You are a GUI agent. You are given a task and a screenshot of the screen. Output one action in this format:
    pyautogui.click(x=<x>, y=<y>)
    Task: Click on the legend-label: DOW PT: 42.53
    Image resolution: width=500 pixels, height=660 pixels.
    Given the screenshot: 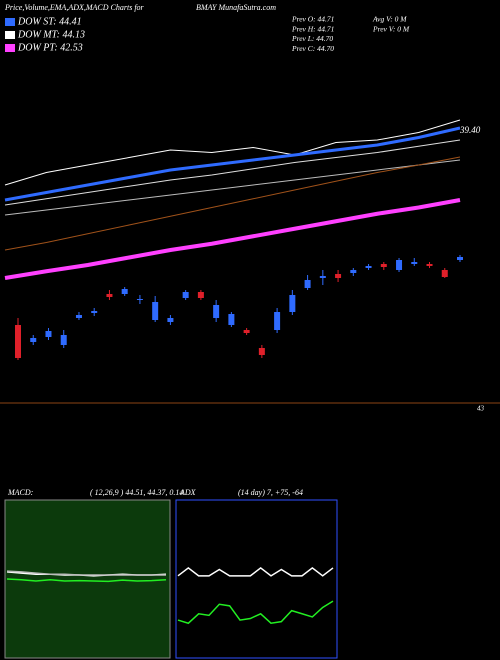 What is the action you would take?
    pyautogui.click(x=50, y=47)
    